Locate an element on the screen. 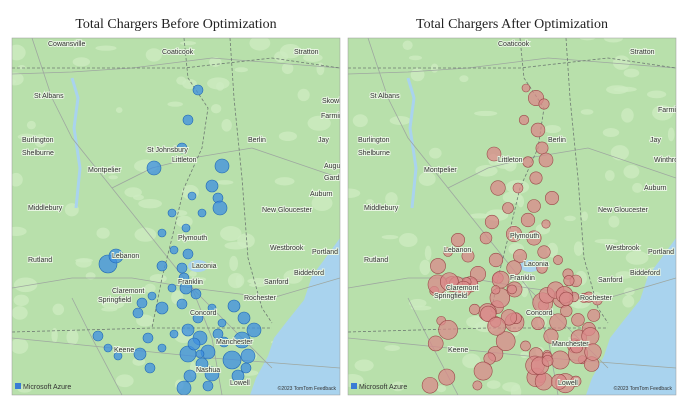  place-label: Portland is located at coordinates (661, 252).